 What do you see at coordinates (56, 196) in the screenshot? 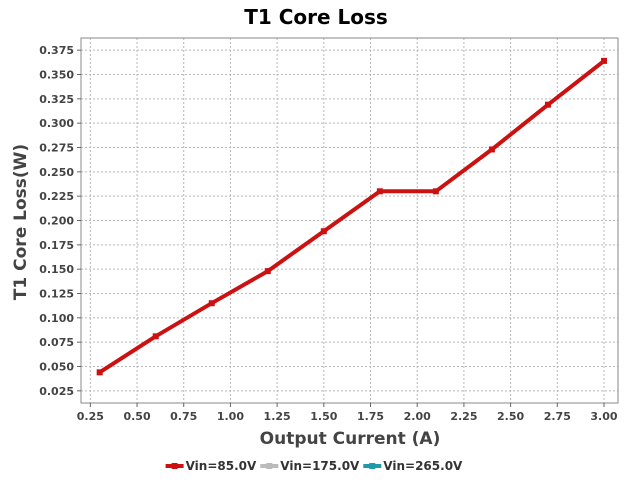
I see `y-tick-label: 0.225` at bounding box center [56, 196].